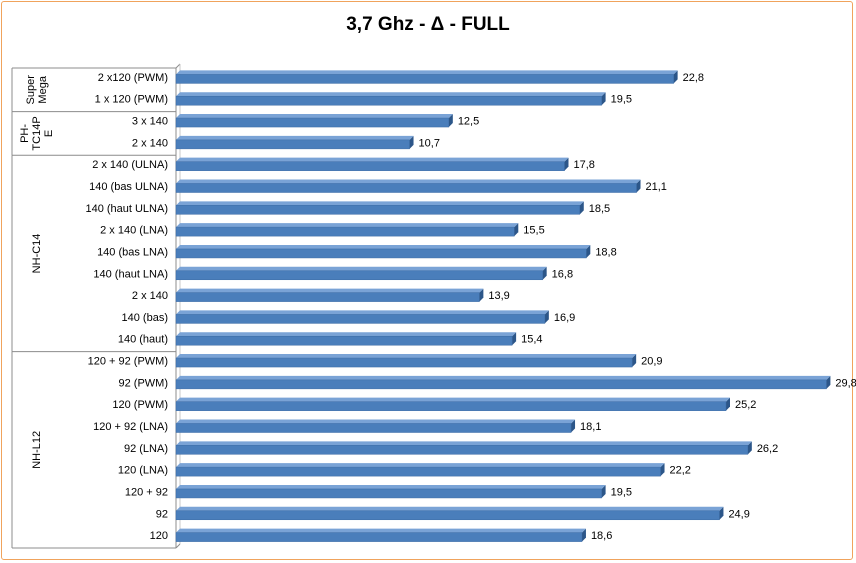  What do you see at coordinates (37, 254) in the screenshot?
I see `group-label: NH-C14` at bounding box center [37, 254].